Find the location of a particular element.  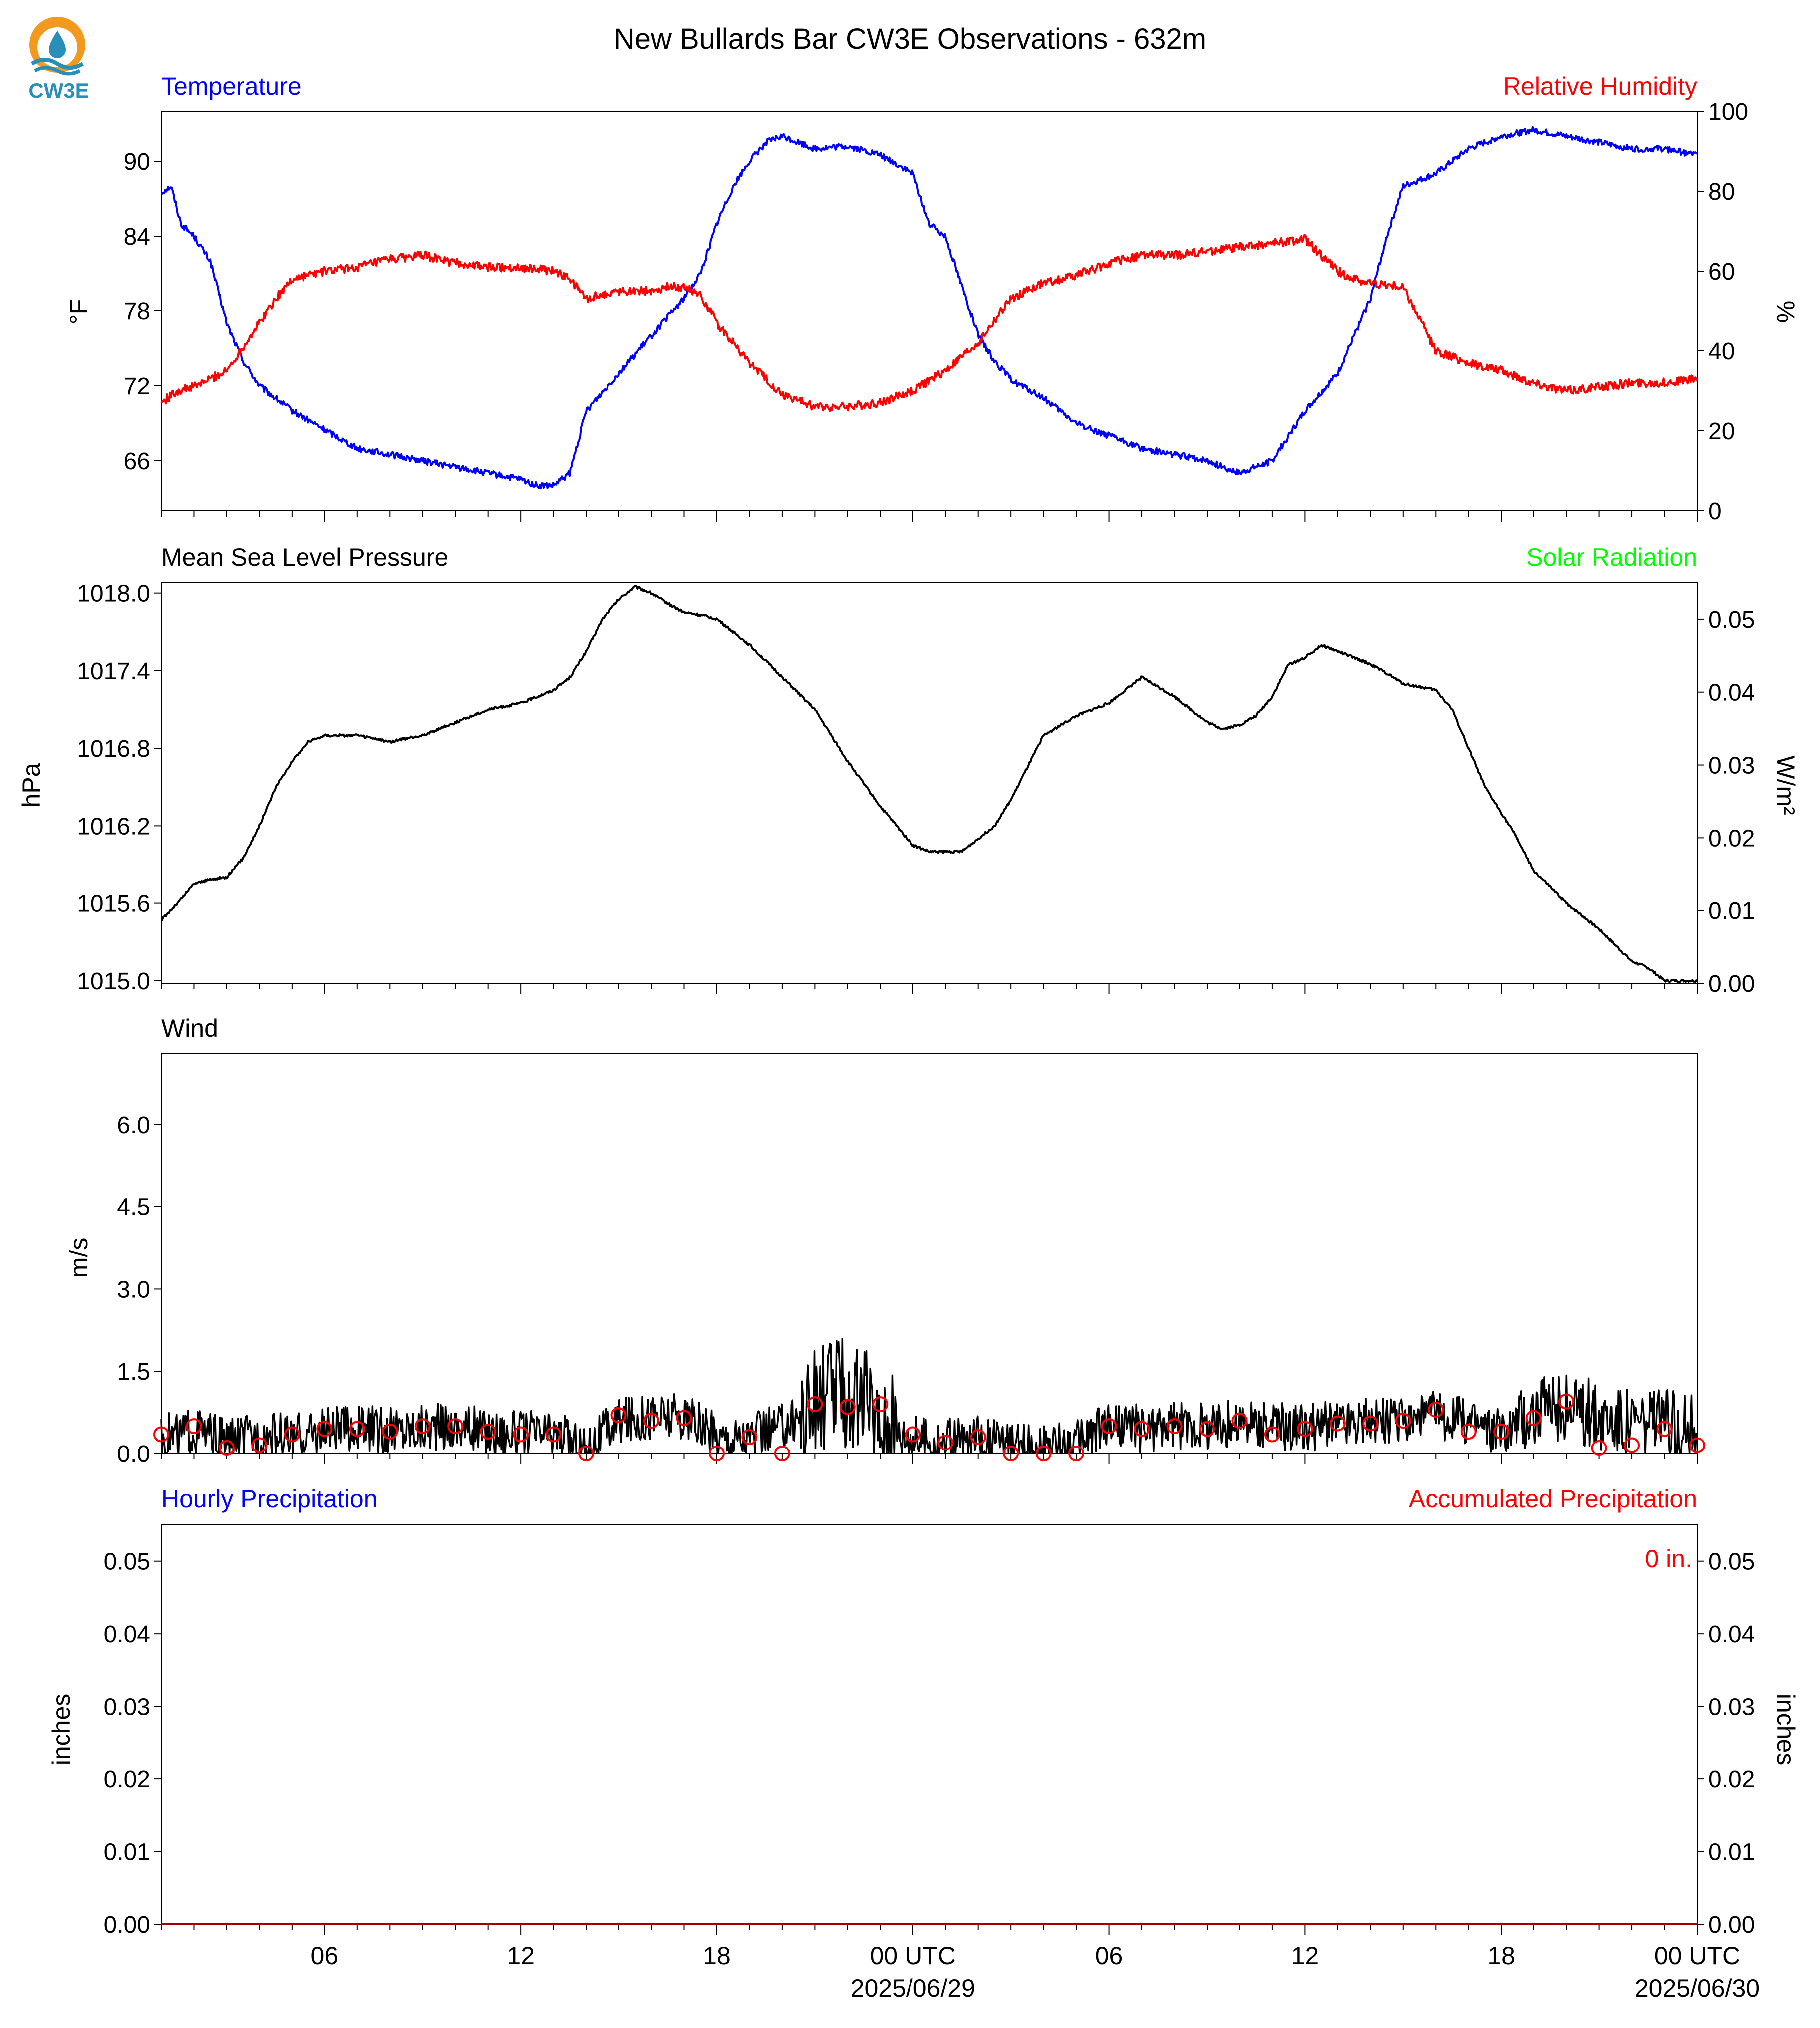

ytick-label-precipitation: 0.02 is located at coordinates (127, 1779).